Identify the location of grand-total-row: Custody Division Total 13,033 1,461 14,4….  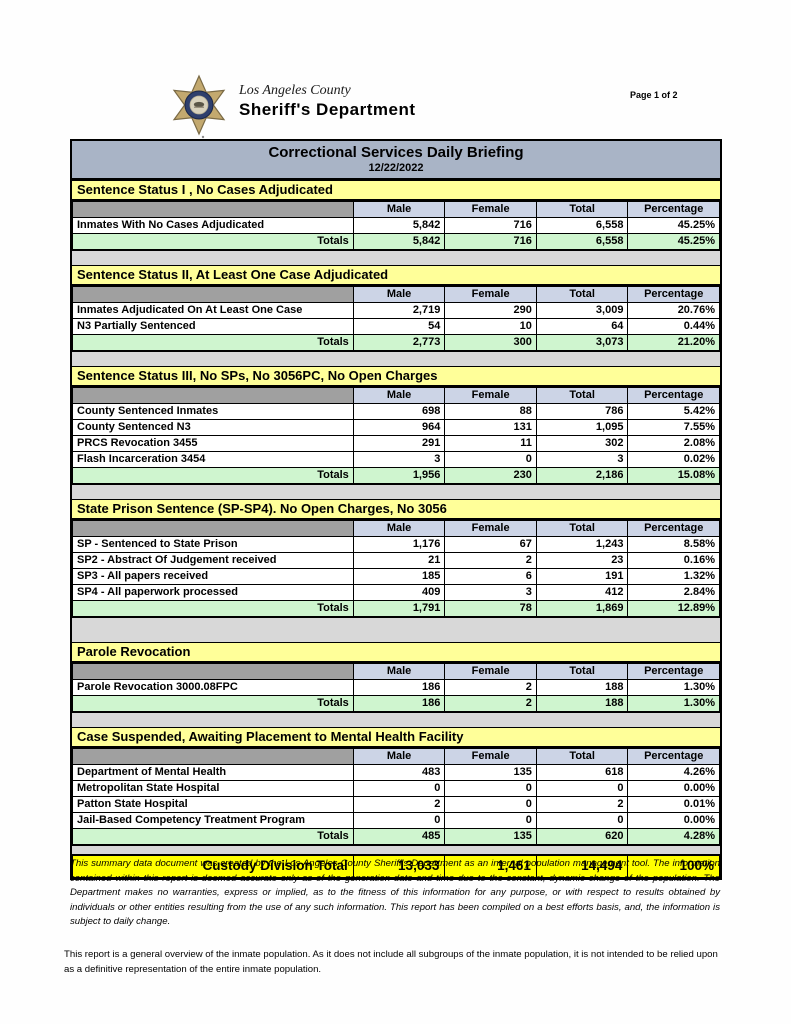
(396, 866).